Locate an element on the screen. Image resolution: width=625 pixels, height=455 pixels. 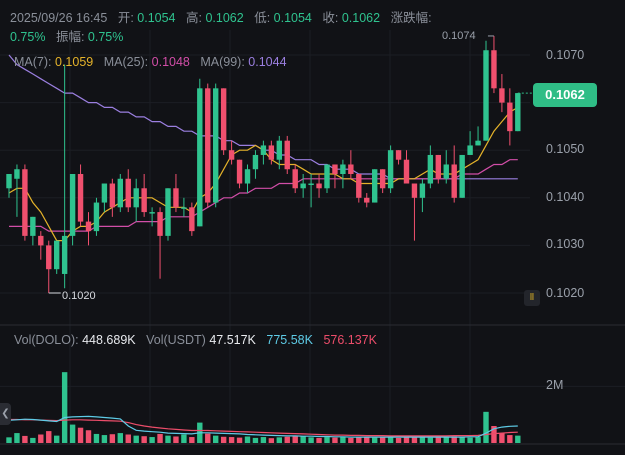
volume-ma2-line is located at coordinates (263, 427).